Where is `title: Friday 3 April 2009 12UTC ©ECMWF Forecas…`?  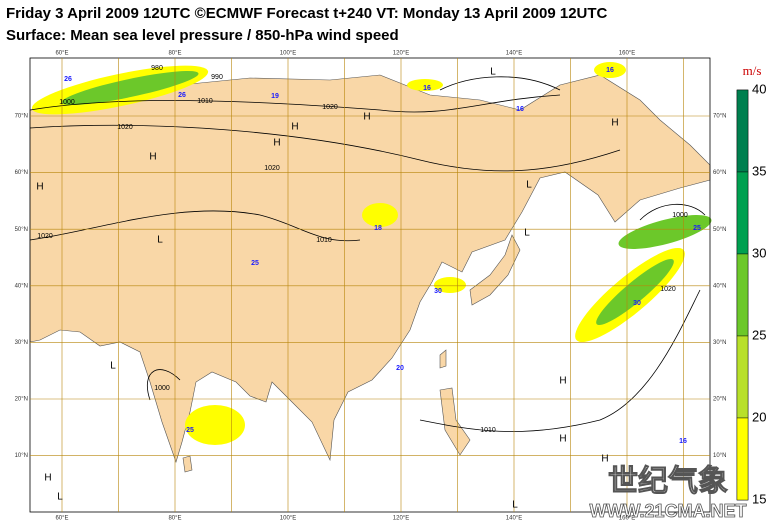 title: Friday 3 April 2009 12UTC ©ECMWF Forecas… is located at coordinates (307, 13).